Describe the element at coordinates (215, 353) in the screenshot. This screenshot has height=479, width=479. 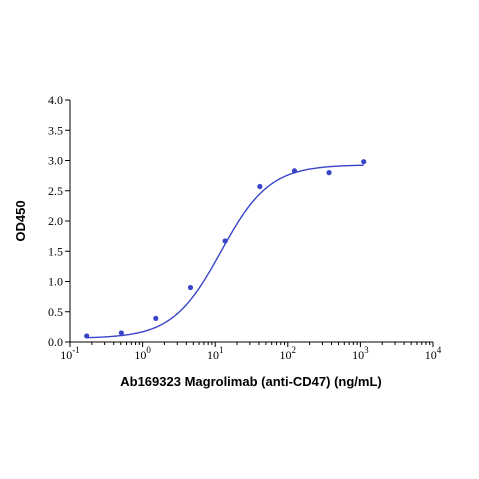
I see `x-tick-label: 10¹` at that location.